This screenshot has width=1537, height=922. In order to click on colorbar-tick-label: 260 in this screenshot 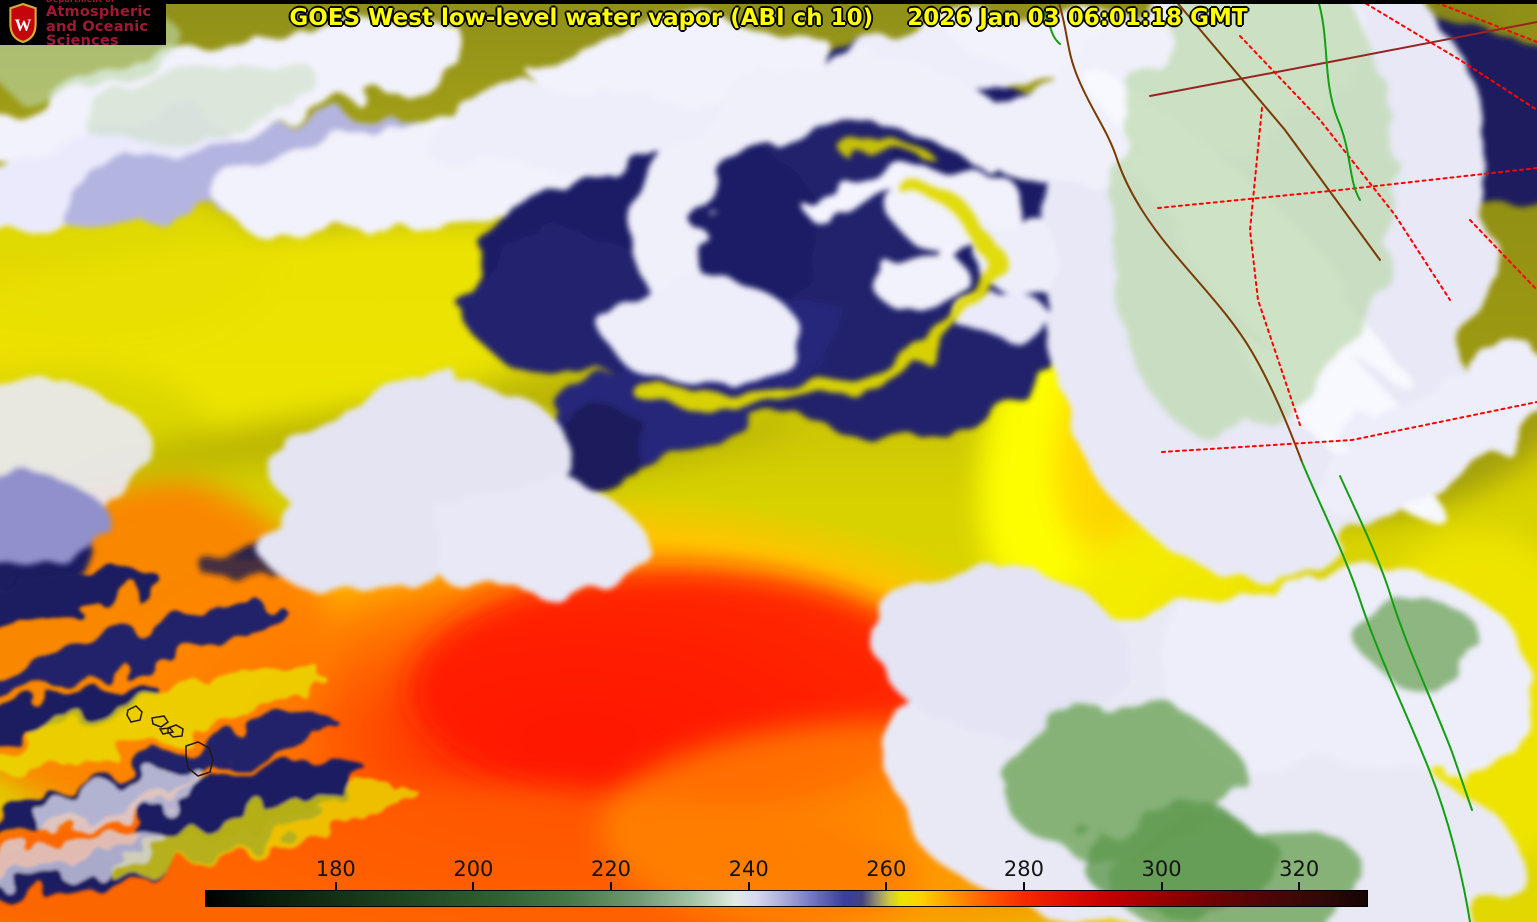, I will do `click(886, 869)`.